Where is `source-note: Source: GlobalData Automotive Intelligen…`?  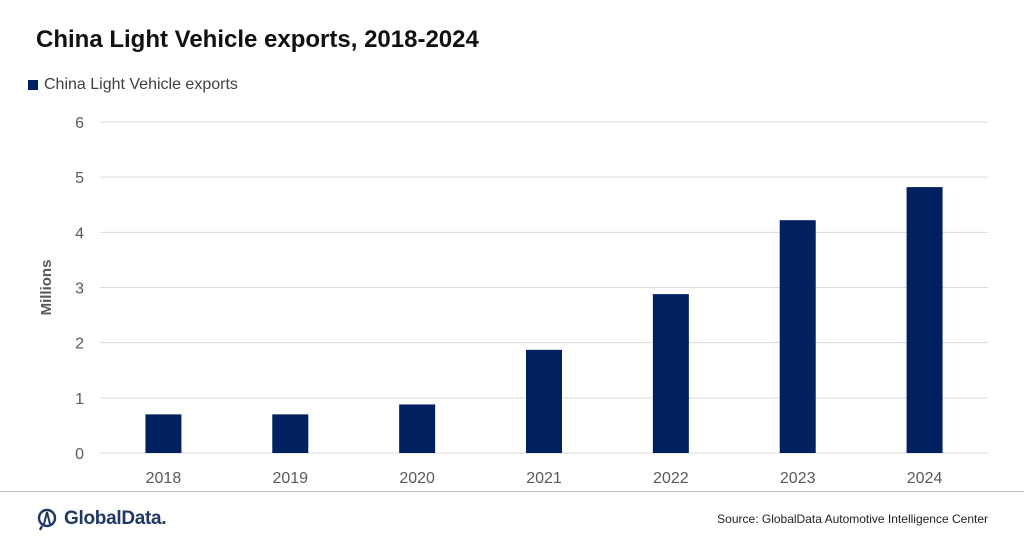
source-note: Source: GlobalData Automotive Intelligen… is located at coordinates (852, 519).